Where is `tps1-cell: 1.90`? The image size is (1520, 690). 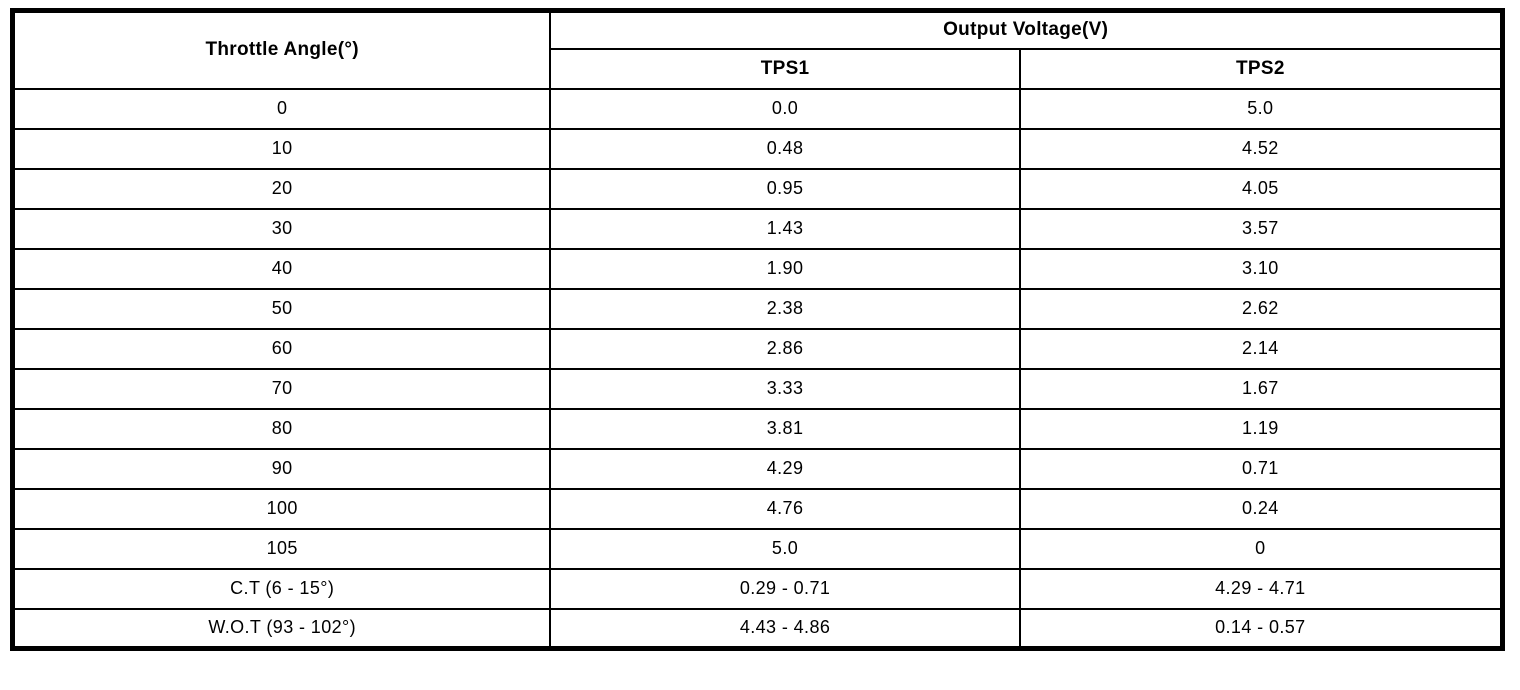
tps1-cell: 1.90 is located at coordinates (785, 268).